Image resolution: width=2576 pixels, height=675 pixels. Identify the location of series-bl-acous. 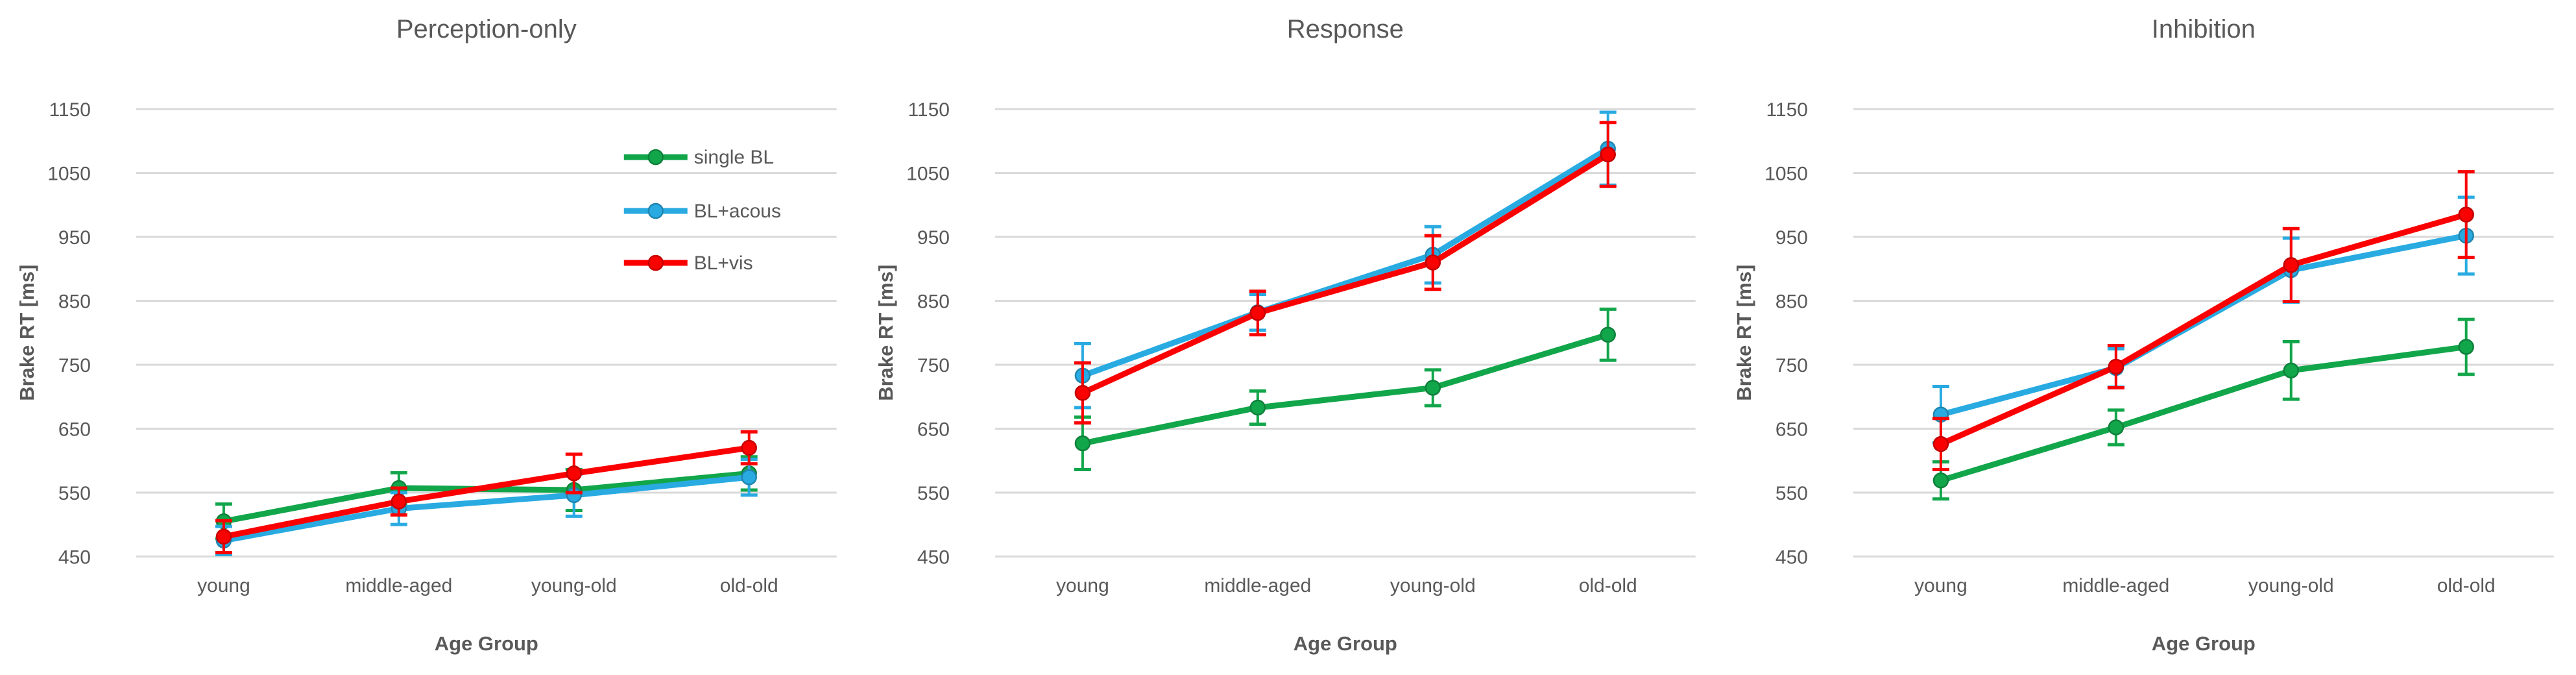
(1345, 260).